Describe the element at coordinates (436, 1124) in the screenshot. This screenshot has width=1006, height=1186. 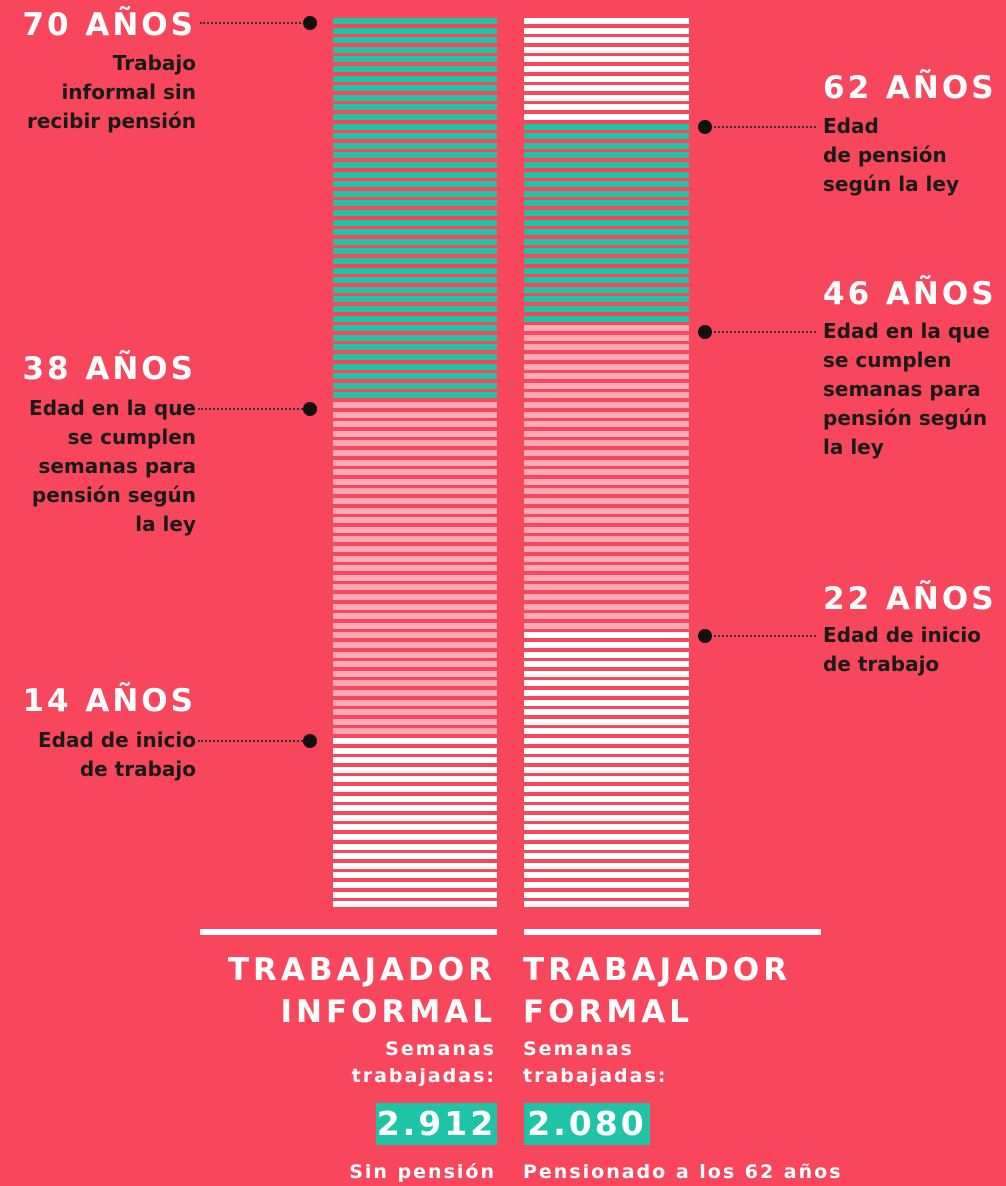
I see `weeks-value: 2.912` at that location.